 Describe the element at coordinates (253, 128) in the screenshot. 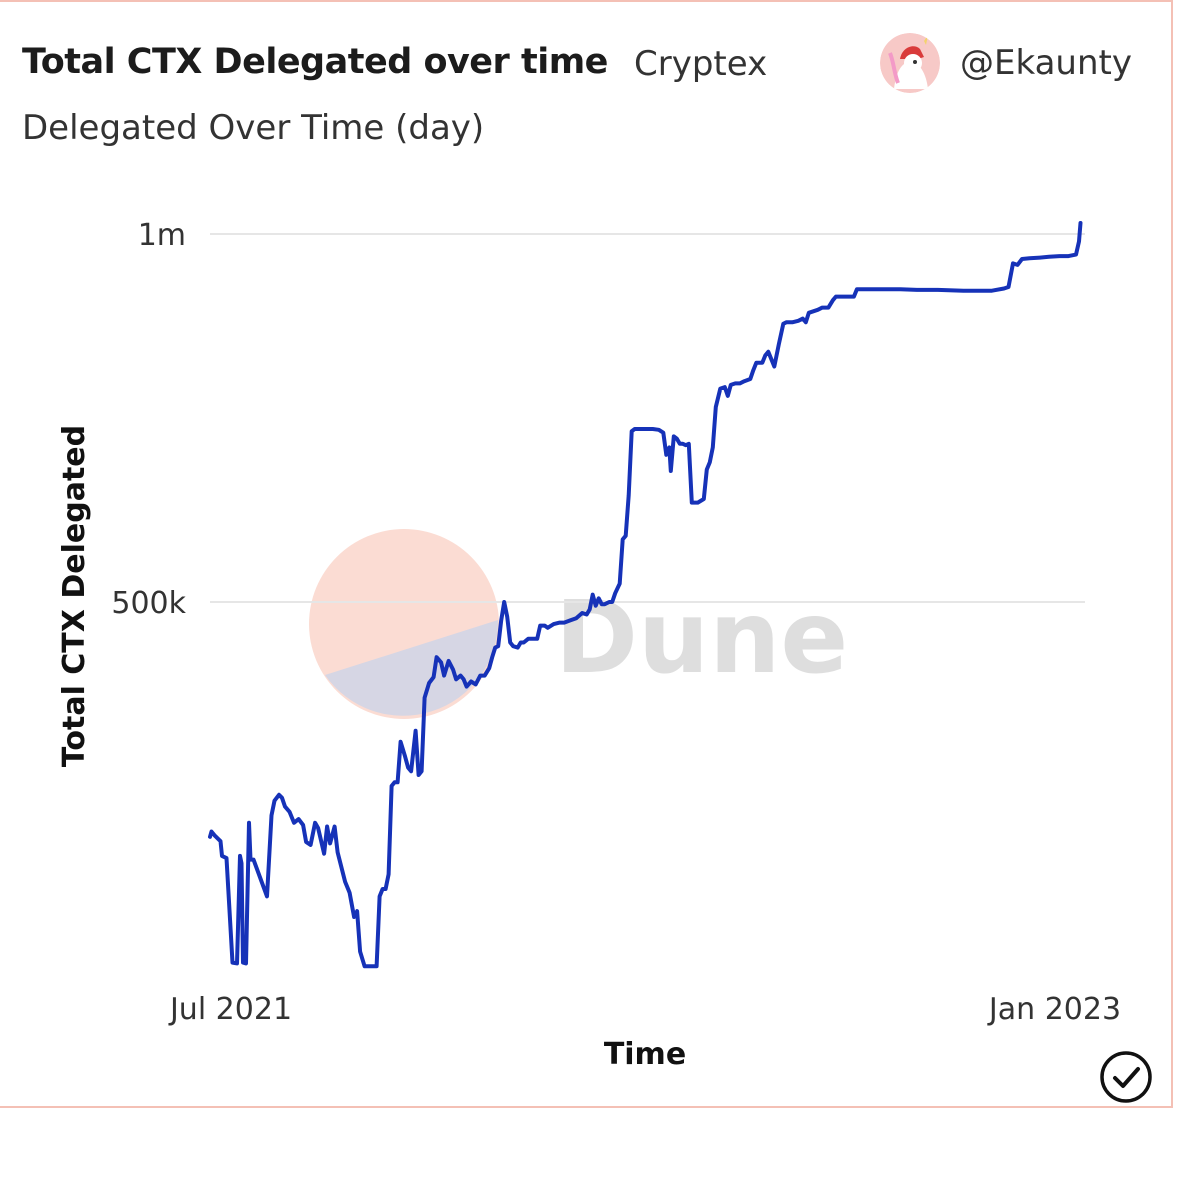

I see `chart-subtitle: Delegated Over Time (day)` at that location.